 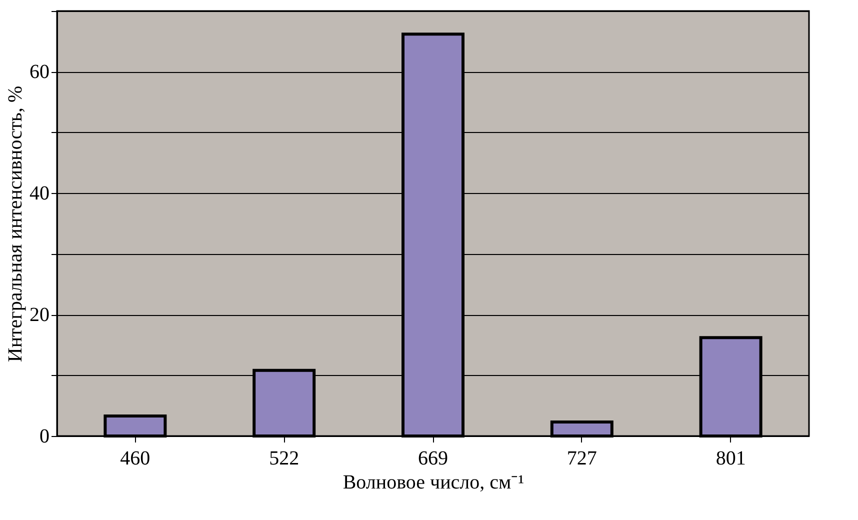 I want to click on x-tick-label: 801, so click(x=731, y=459).